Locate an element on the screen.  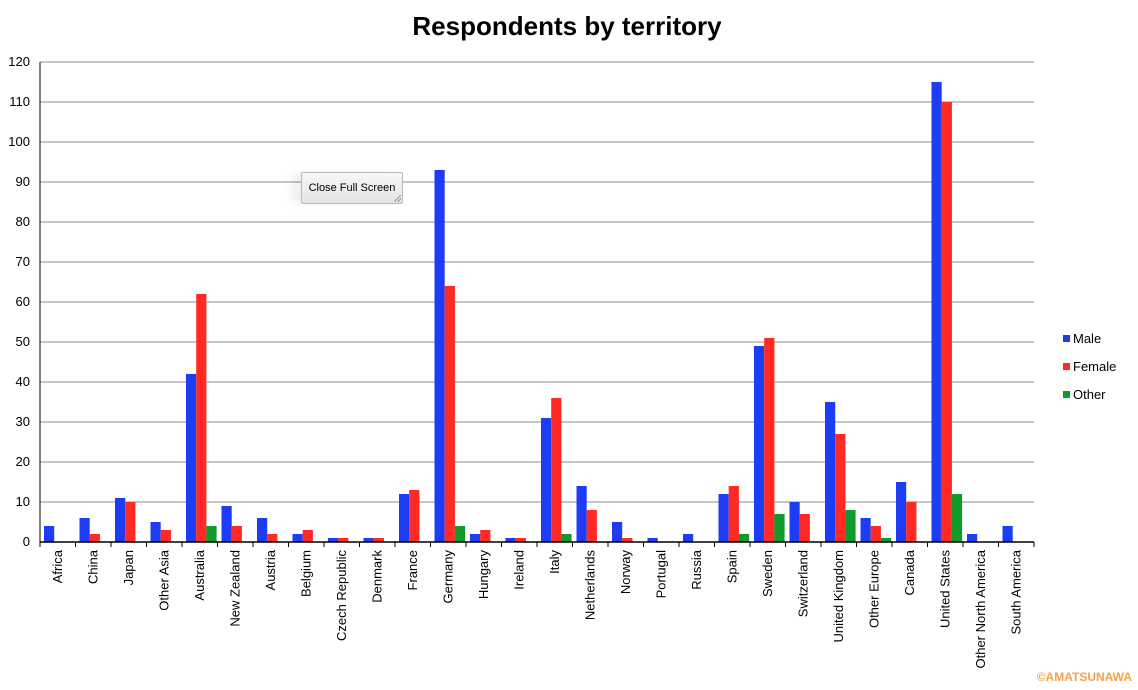
legend-swatch-female is located at coordinates (1066, 366).